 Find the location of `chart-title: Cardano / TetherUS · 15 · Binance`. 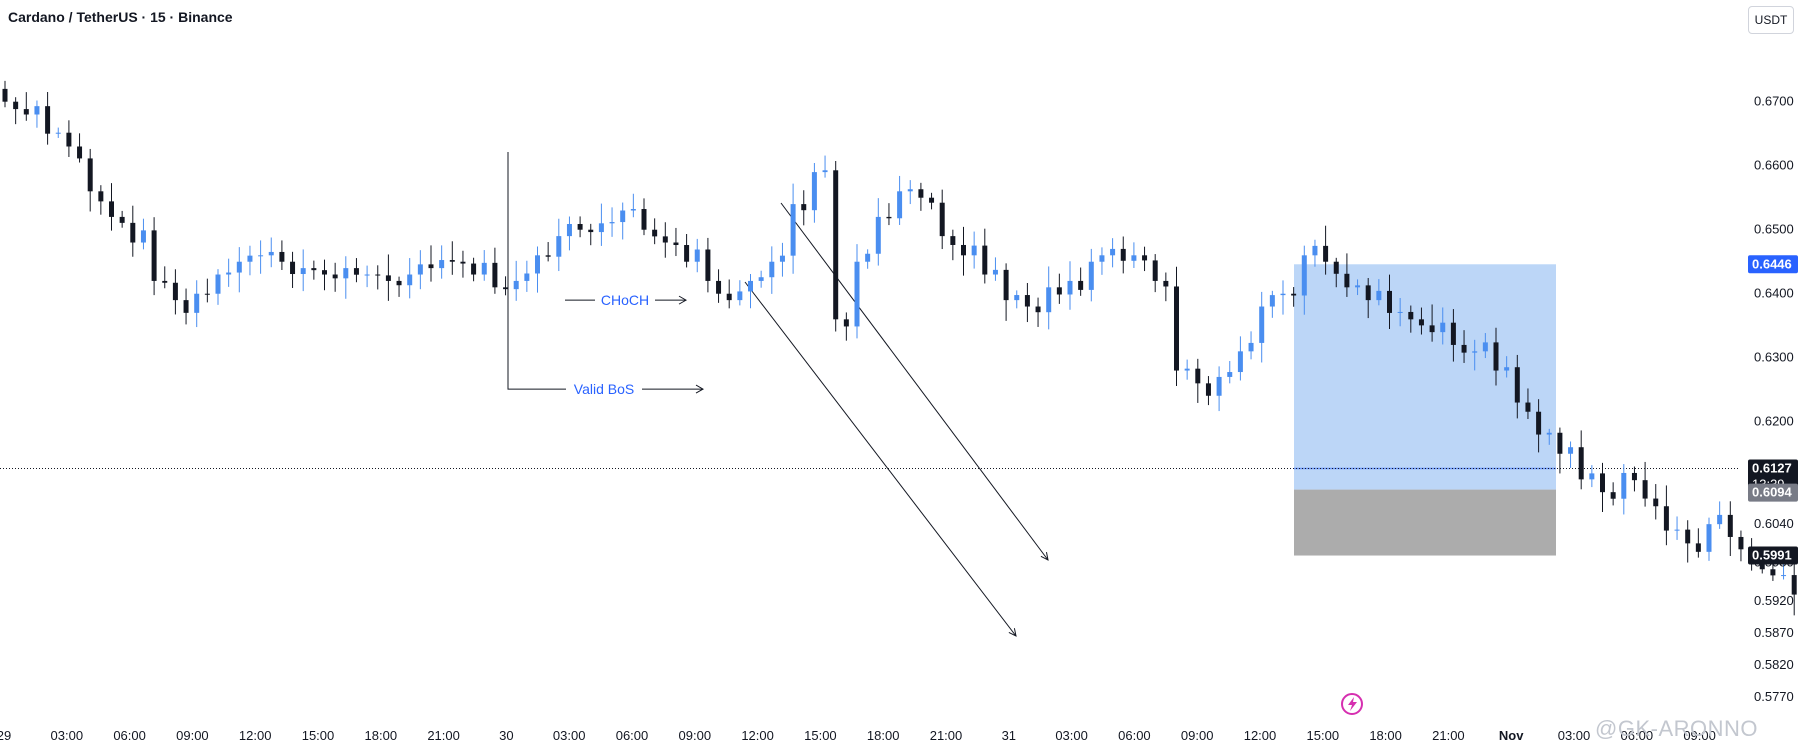

chart-title: Cardano / TetherUS · 15 · Binance is located at coordinates (120, 17).